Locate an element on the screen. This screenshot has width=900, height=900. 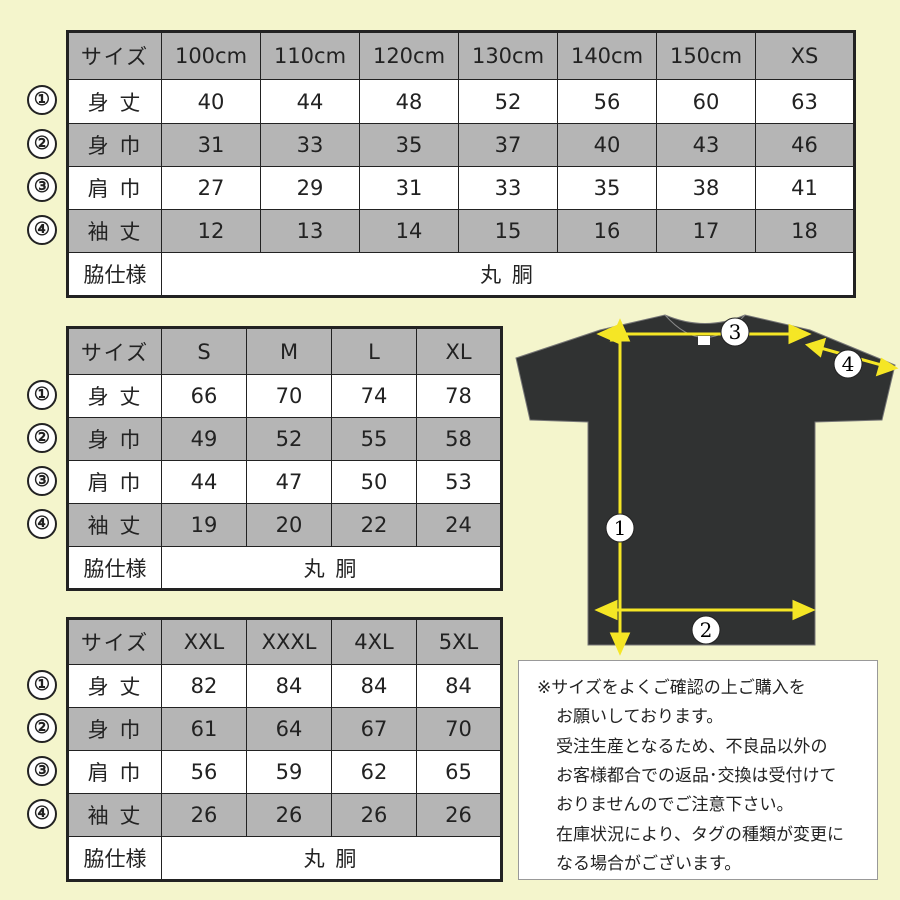
notice-line: おりませんのでご注意下さい。 is located at coordinates (675, 805).